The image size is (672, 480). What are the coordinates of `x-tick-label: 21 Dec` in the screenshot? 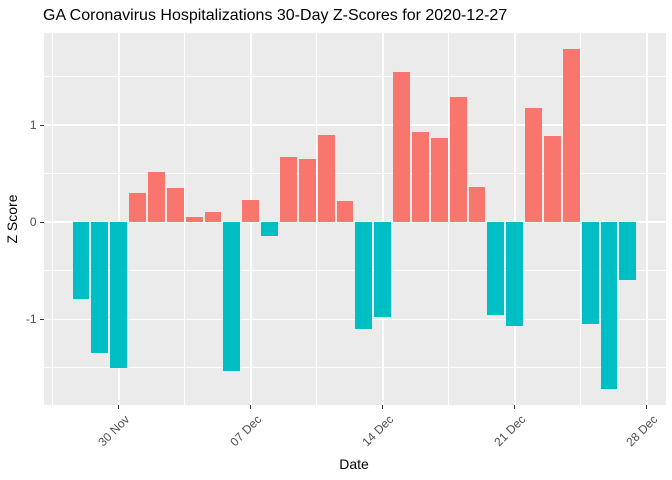 It's located at (509, 431).